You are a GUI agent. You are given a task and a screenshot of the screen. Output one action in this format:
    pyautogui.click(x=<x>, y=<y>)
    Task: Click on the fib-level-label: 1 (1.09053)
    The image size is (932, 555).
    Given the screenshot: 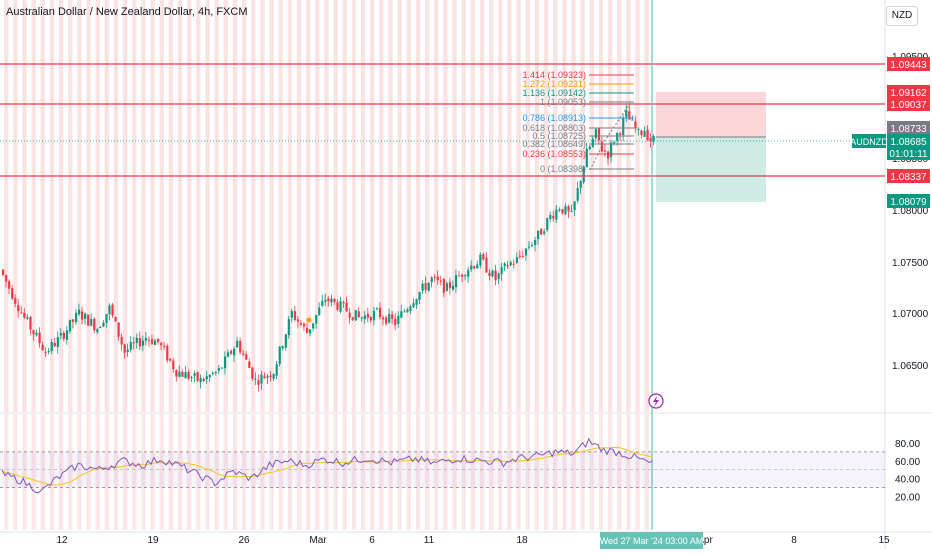 What is the action you would take?
    pyautogui.click(x=563, y=102)
    